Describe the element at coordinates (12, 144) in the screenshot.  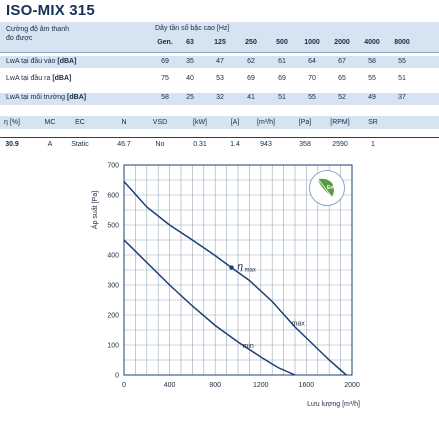
I see `performance-value: 30.9` at that location.